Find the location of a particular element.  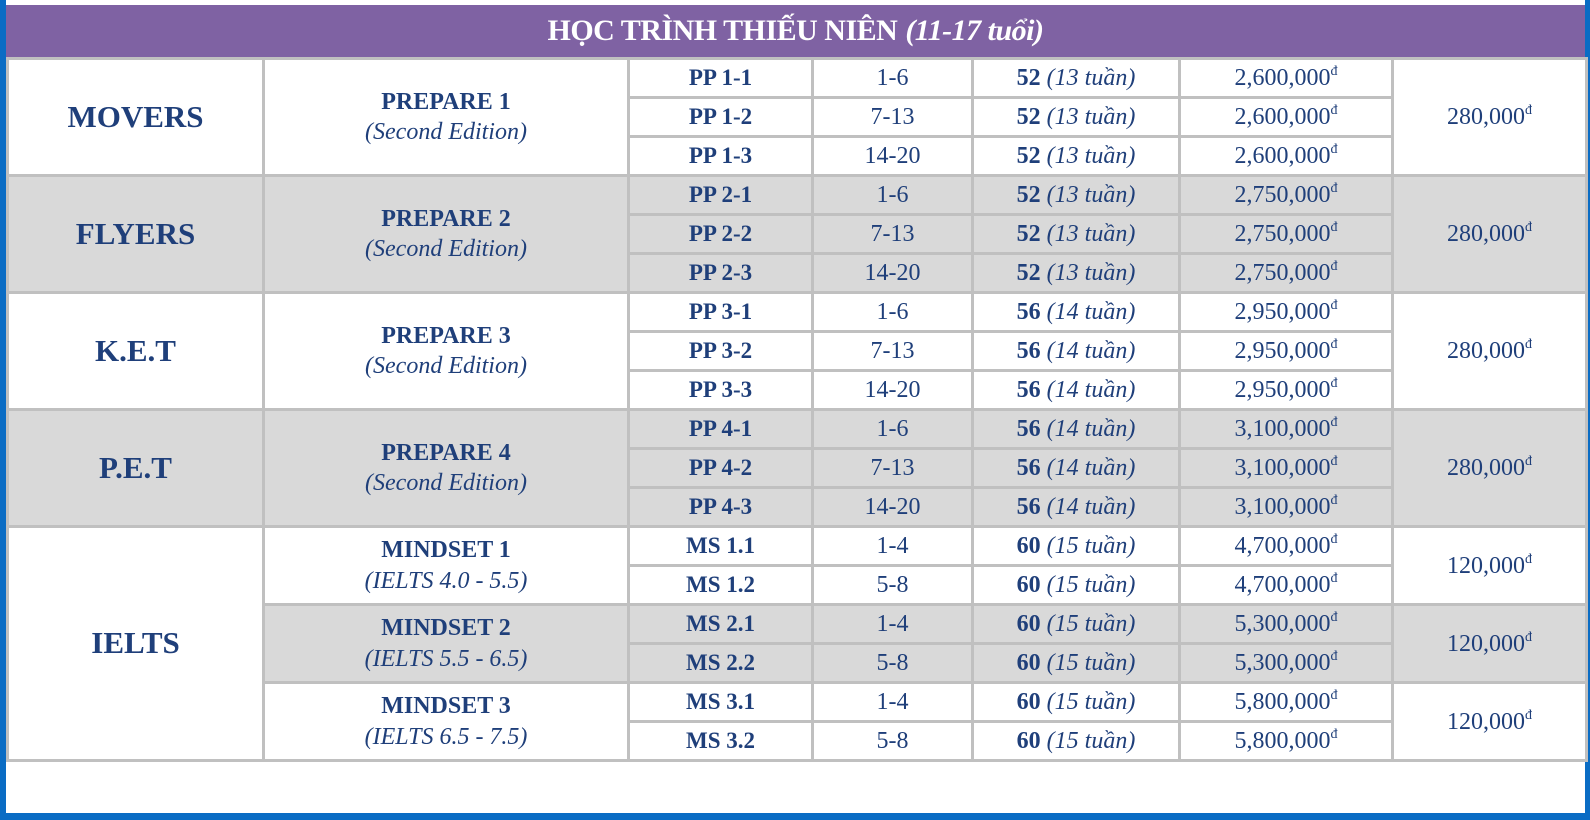

table-row: PP 2-3 14-20 52 (13 tuần) 2,750,000đ is located at coordinates (797, 273).